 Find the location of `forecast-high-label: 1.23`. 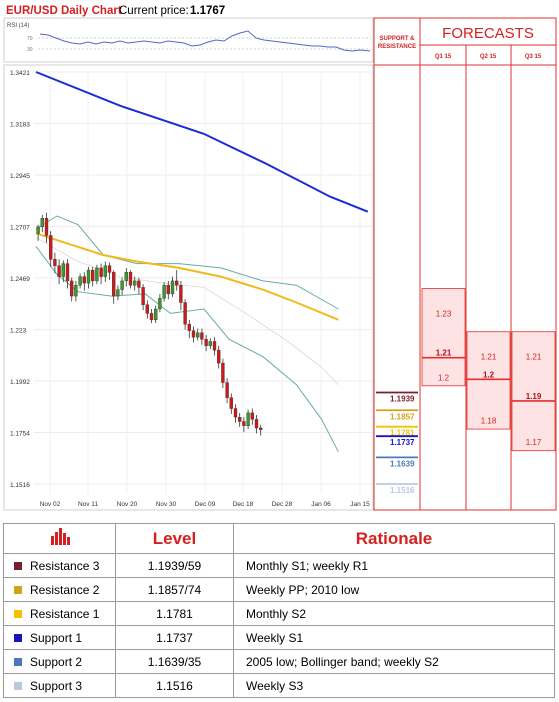

forecast-high-label: 1.23 is located at coordinates (444, 313).